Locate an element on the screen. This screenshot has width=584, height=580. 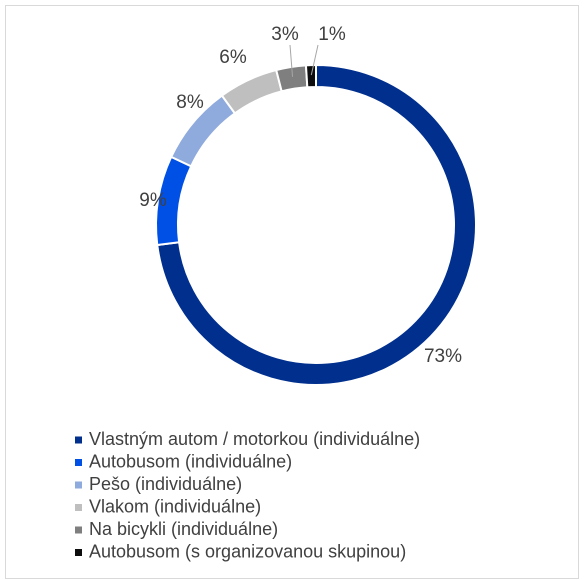
data-label: 9% is located at coordinates (153, 200).